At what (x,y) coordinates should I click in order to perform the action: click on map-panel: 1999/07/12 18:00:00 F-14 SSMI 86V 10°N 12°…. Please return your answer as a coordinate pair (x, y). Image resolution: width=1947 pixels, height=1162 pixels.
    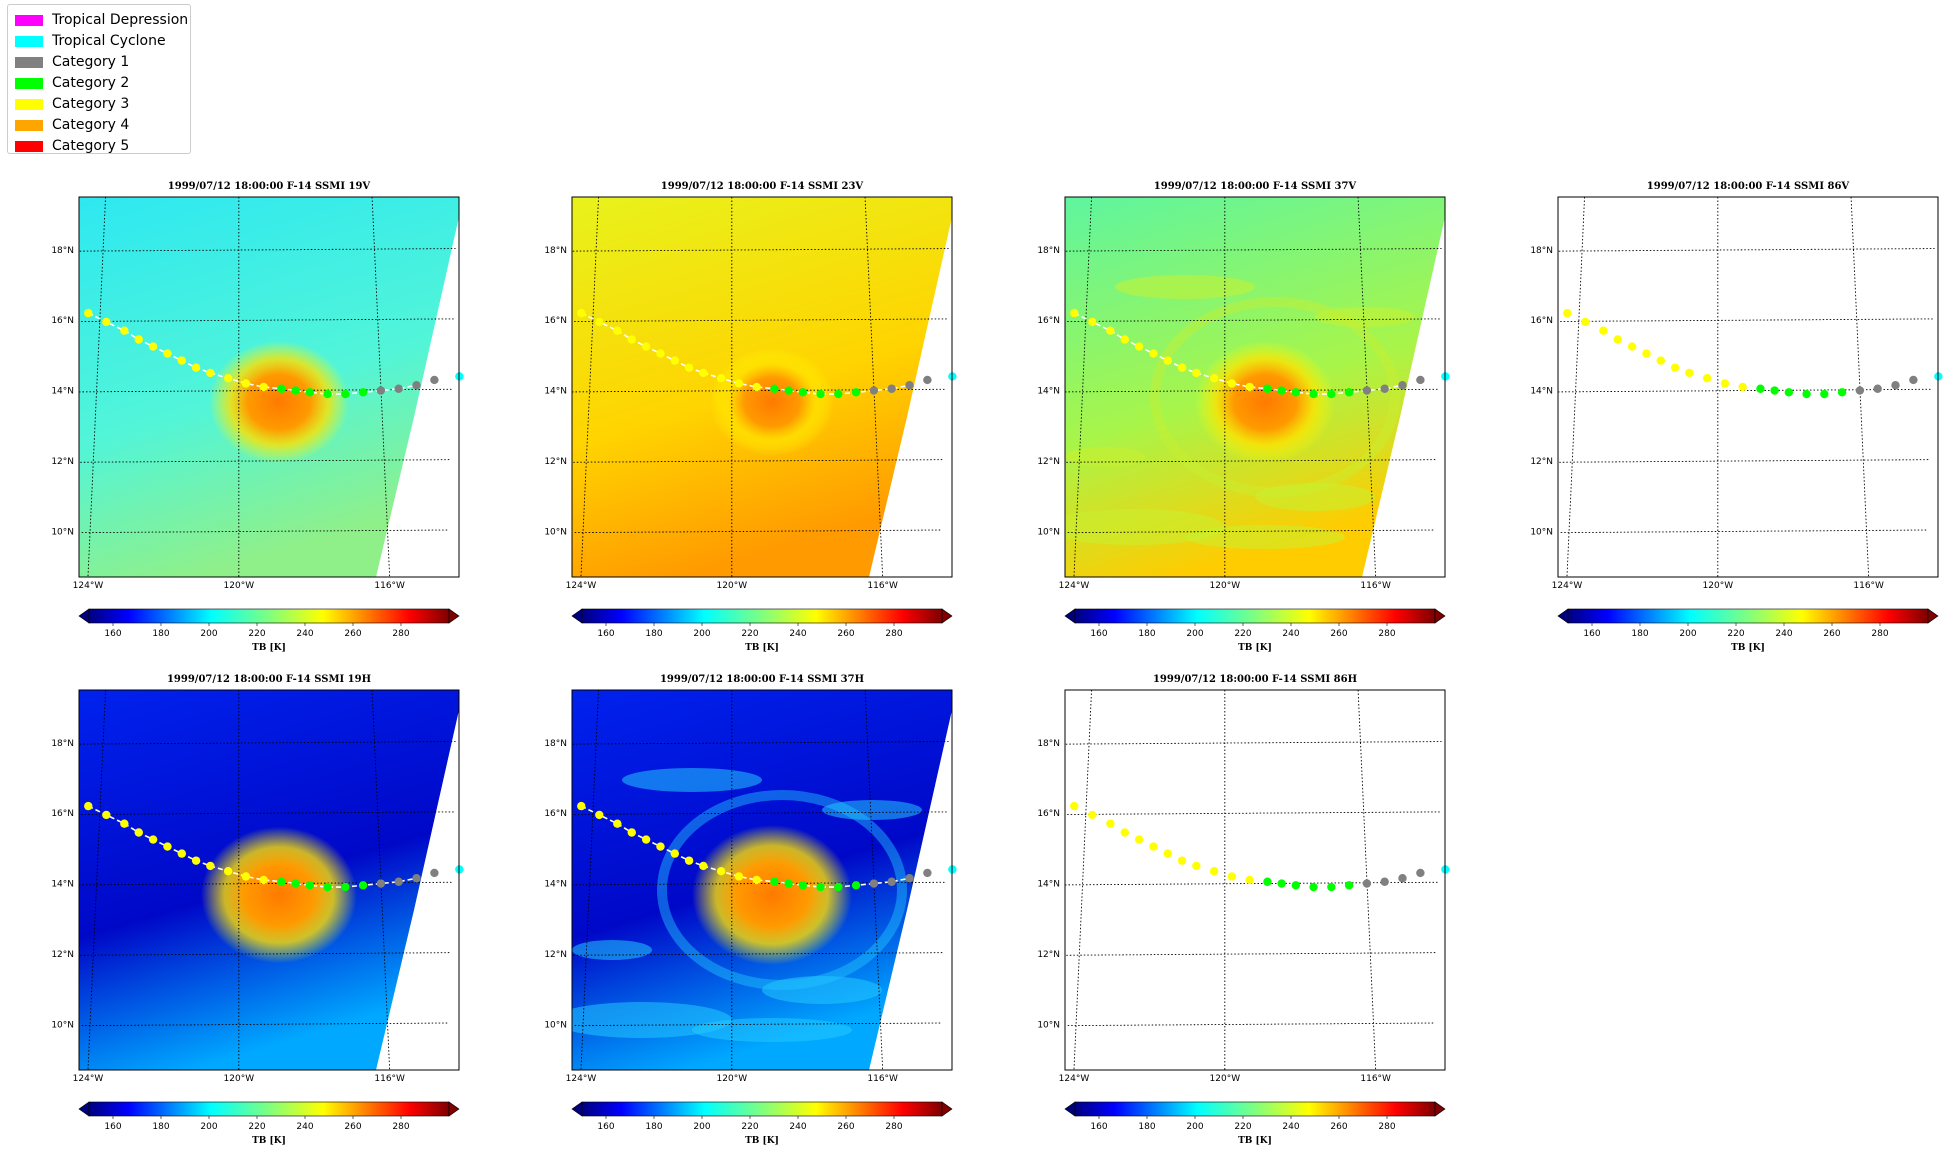
    Looking at the image, I should click on (1736, 417).